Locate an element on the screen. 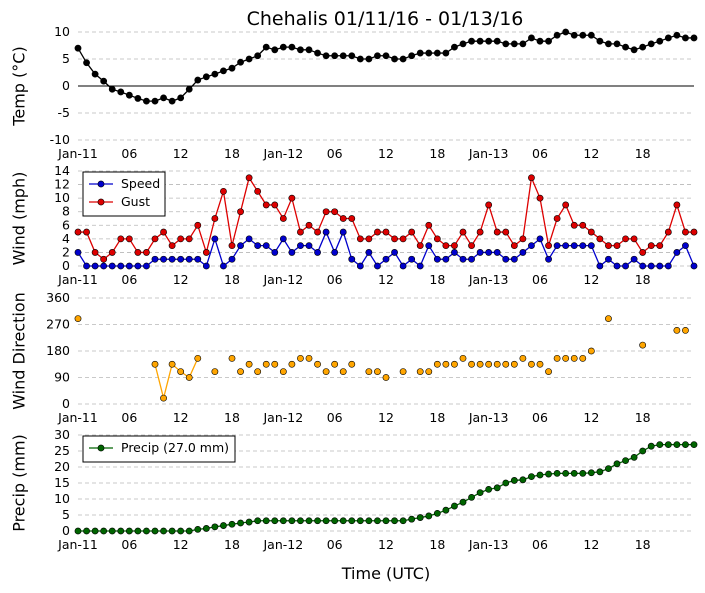 This screenshot has height=593, width=705. y-tick-label: 4 is located at coordinates (66, 238).